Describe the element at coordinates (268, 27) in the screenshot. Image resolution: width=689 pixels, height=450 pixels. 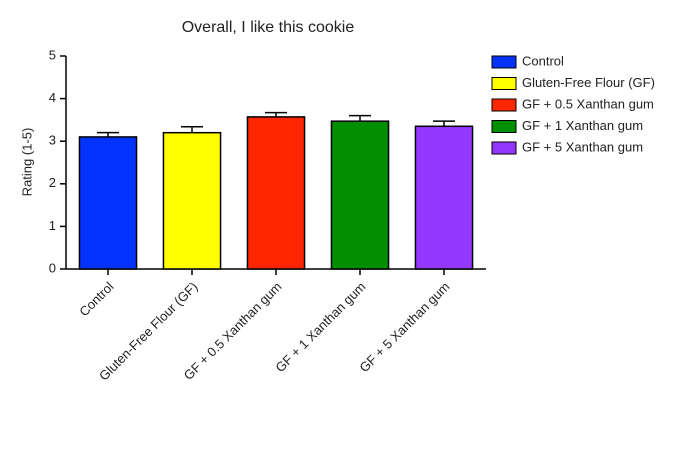
I see `chart-title: Overall, I like this cookie` at that location.